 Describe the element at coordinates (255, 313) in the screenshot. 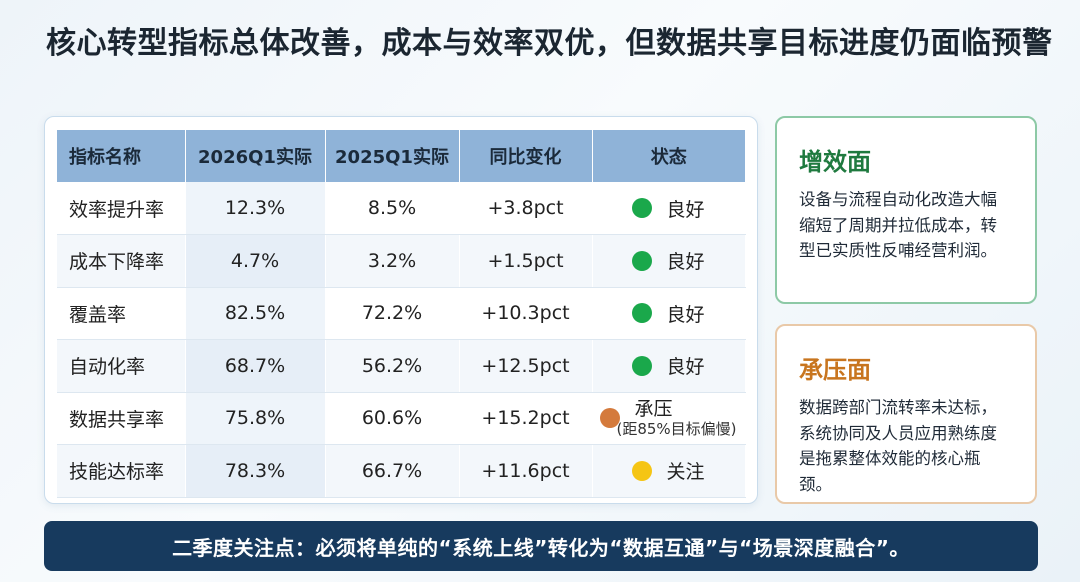

I see `cell-2026q1: 82.5%` at that location.